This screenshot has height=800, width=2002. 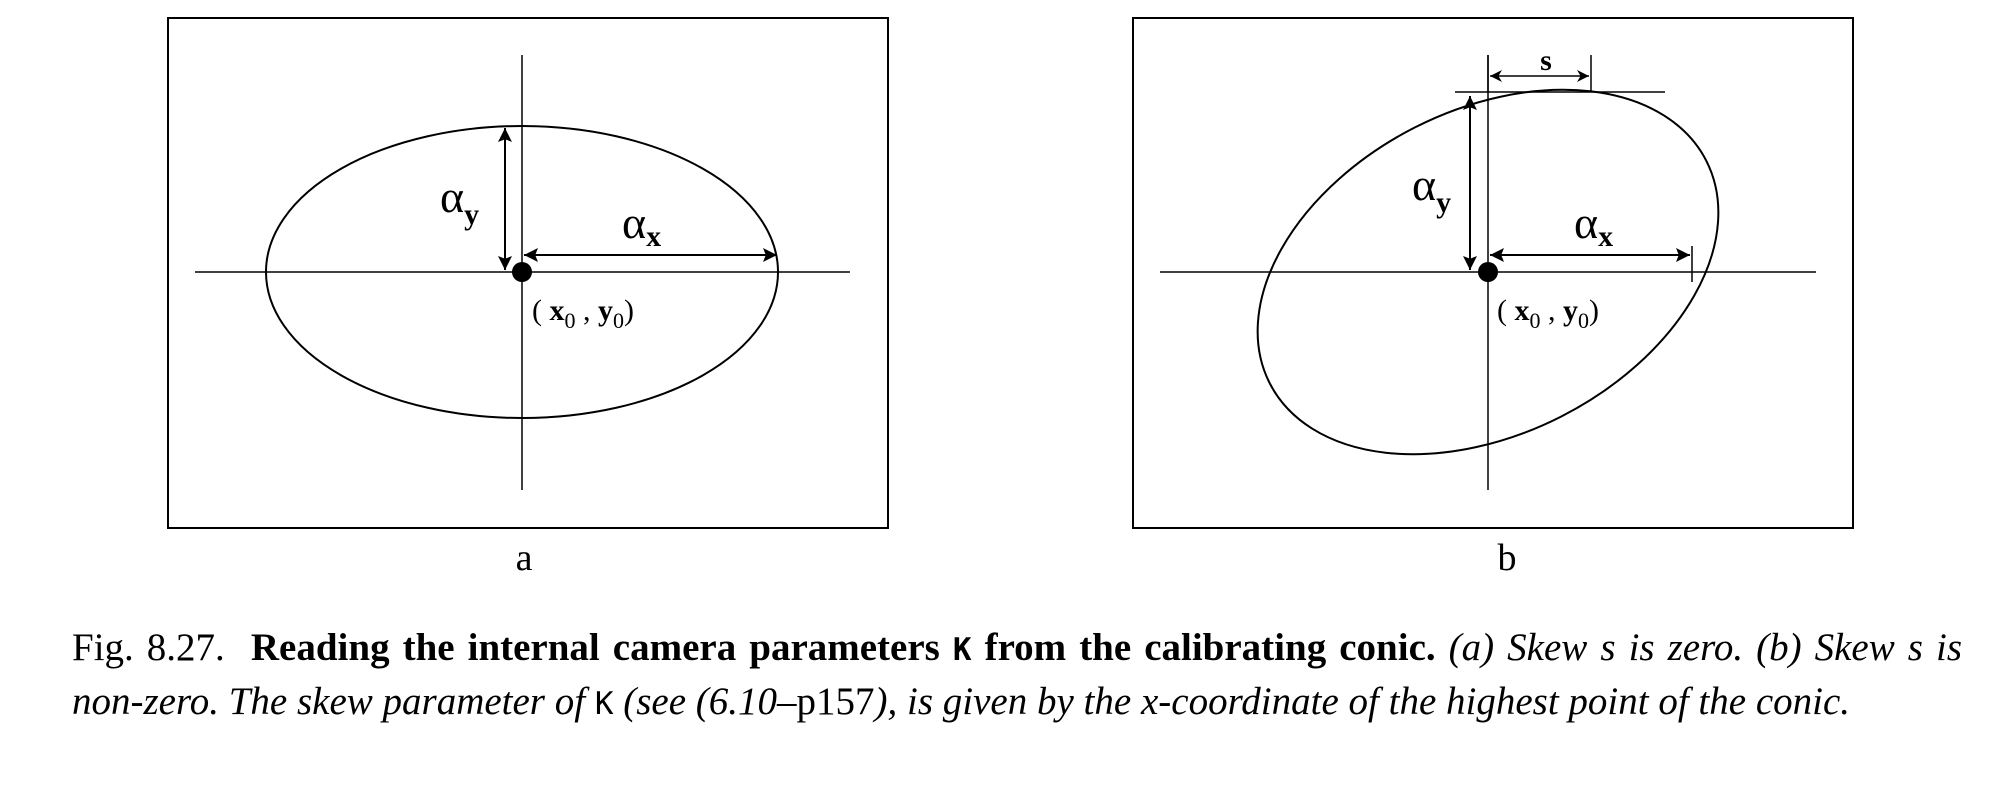 I want to click on panel-a-principal-point, so click(x=522, y=272).